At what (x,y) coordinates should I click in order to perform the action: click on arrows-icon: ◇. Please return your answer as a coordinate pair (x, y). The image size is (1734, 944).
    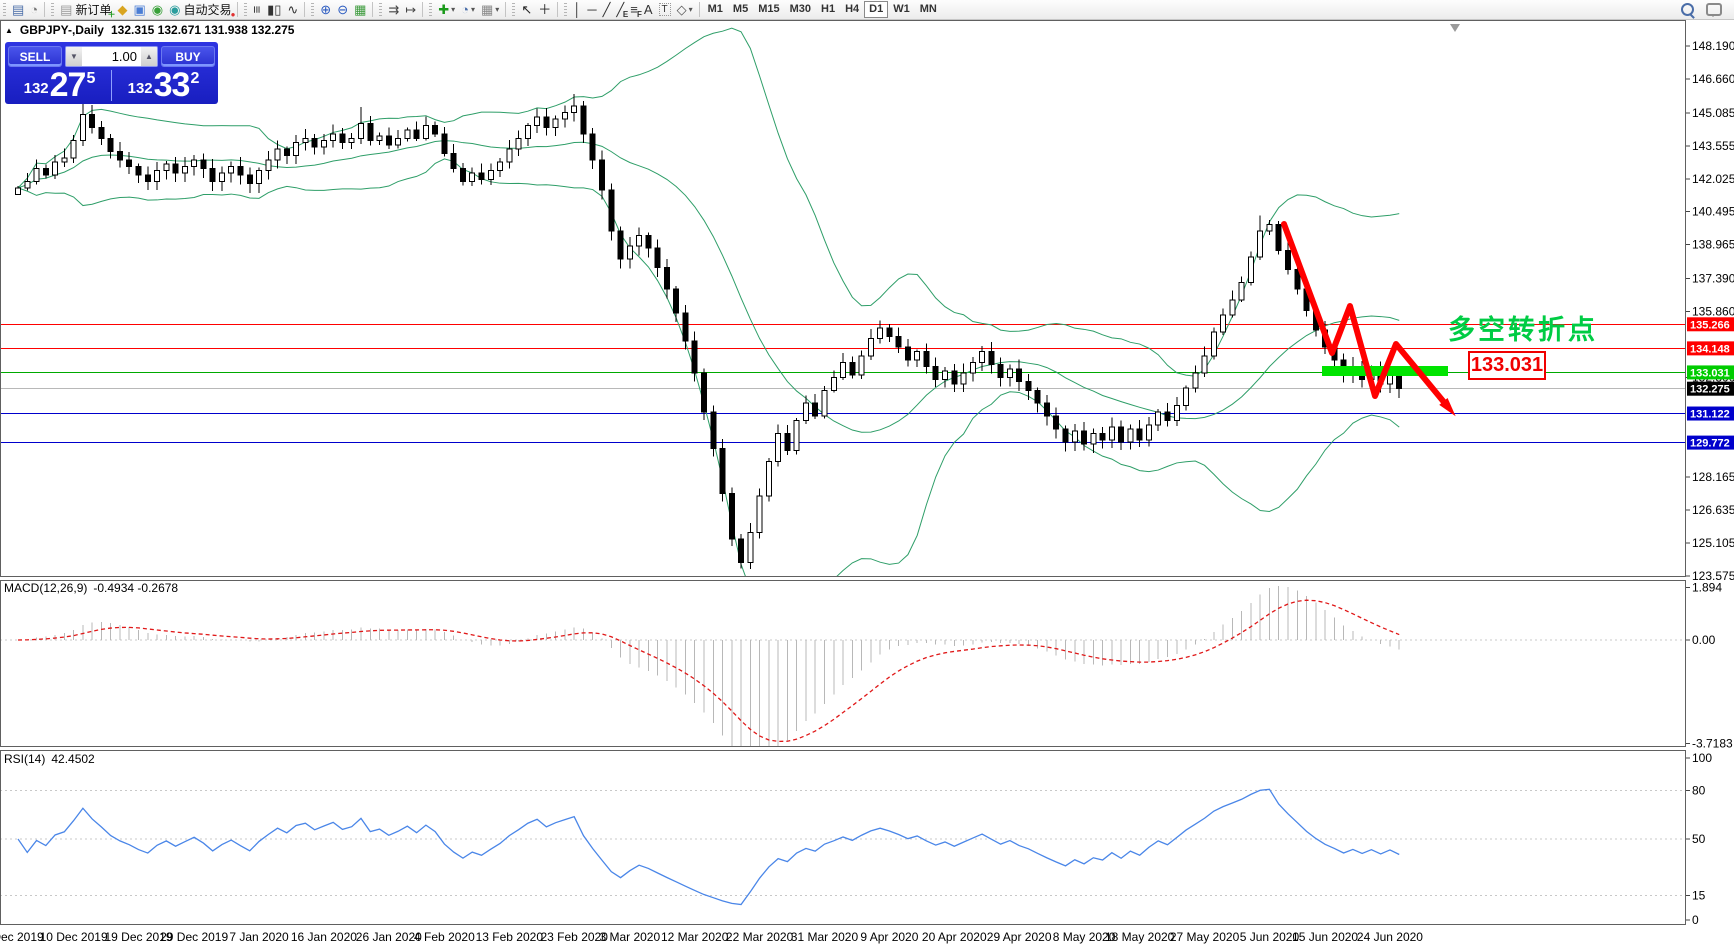
    Looking at the image, I should click on (681, 9).